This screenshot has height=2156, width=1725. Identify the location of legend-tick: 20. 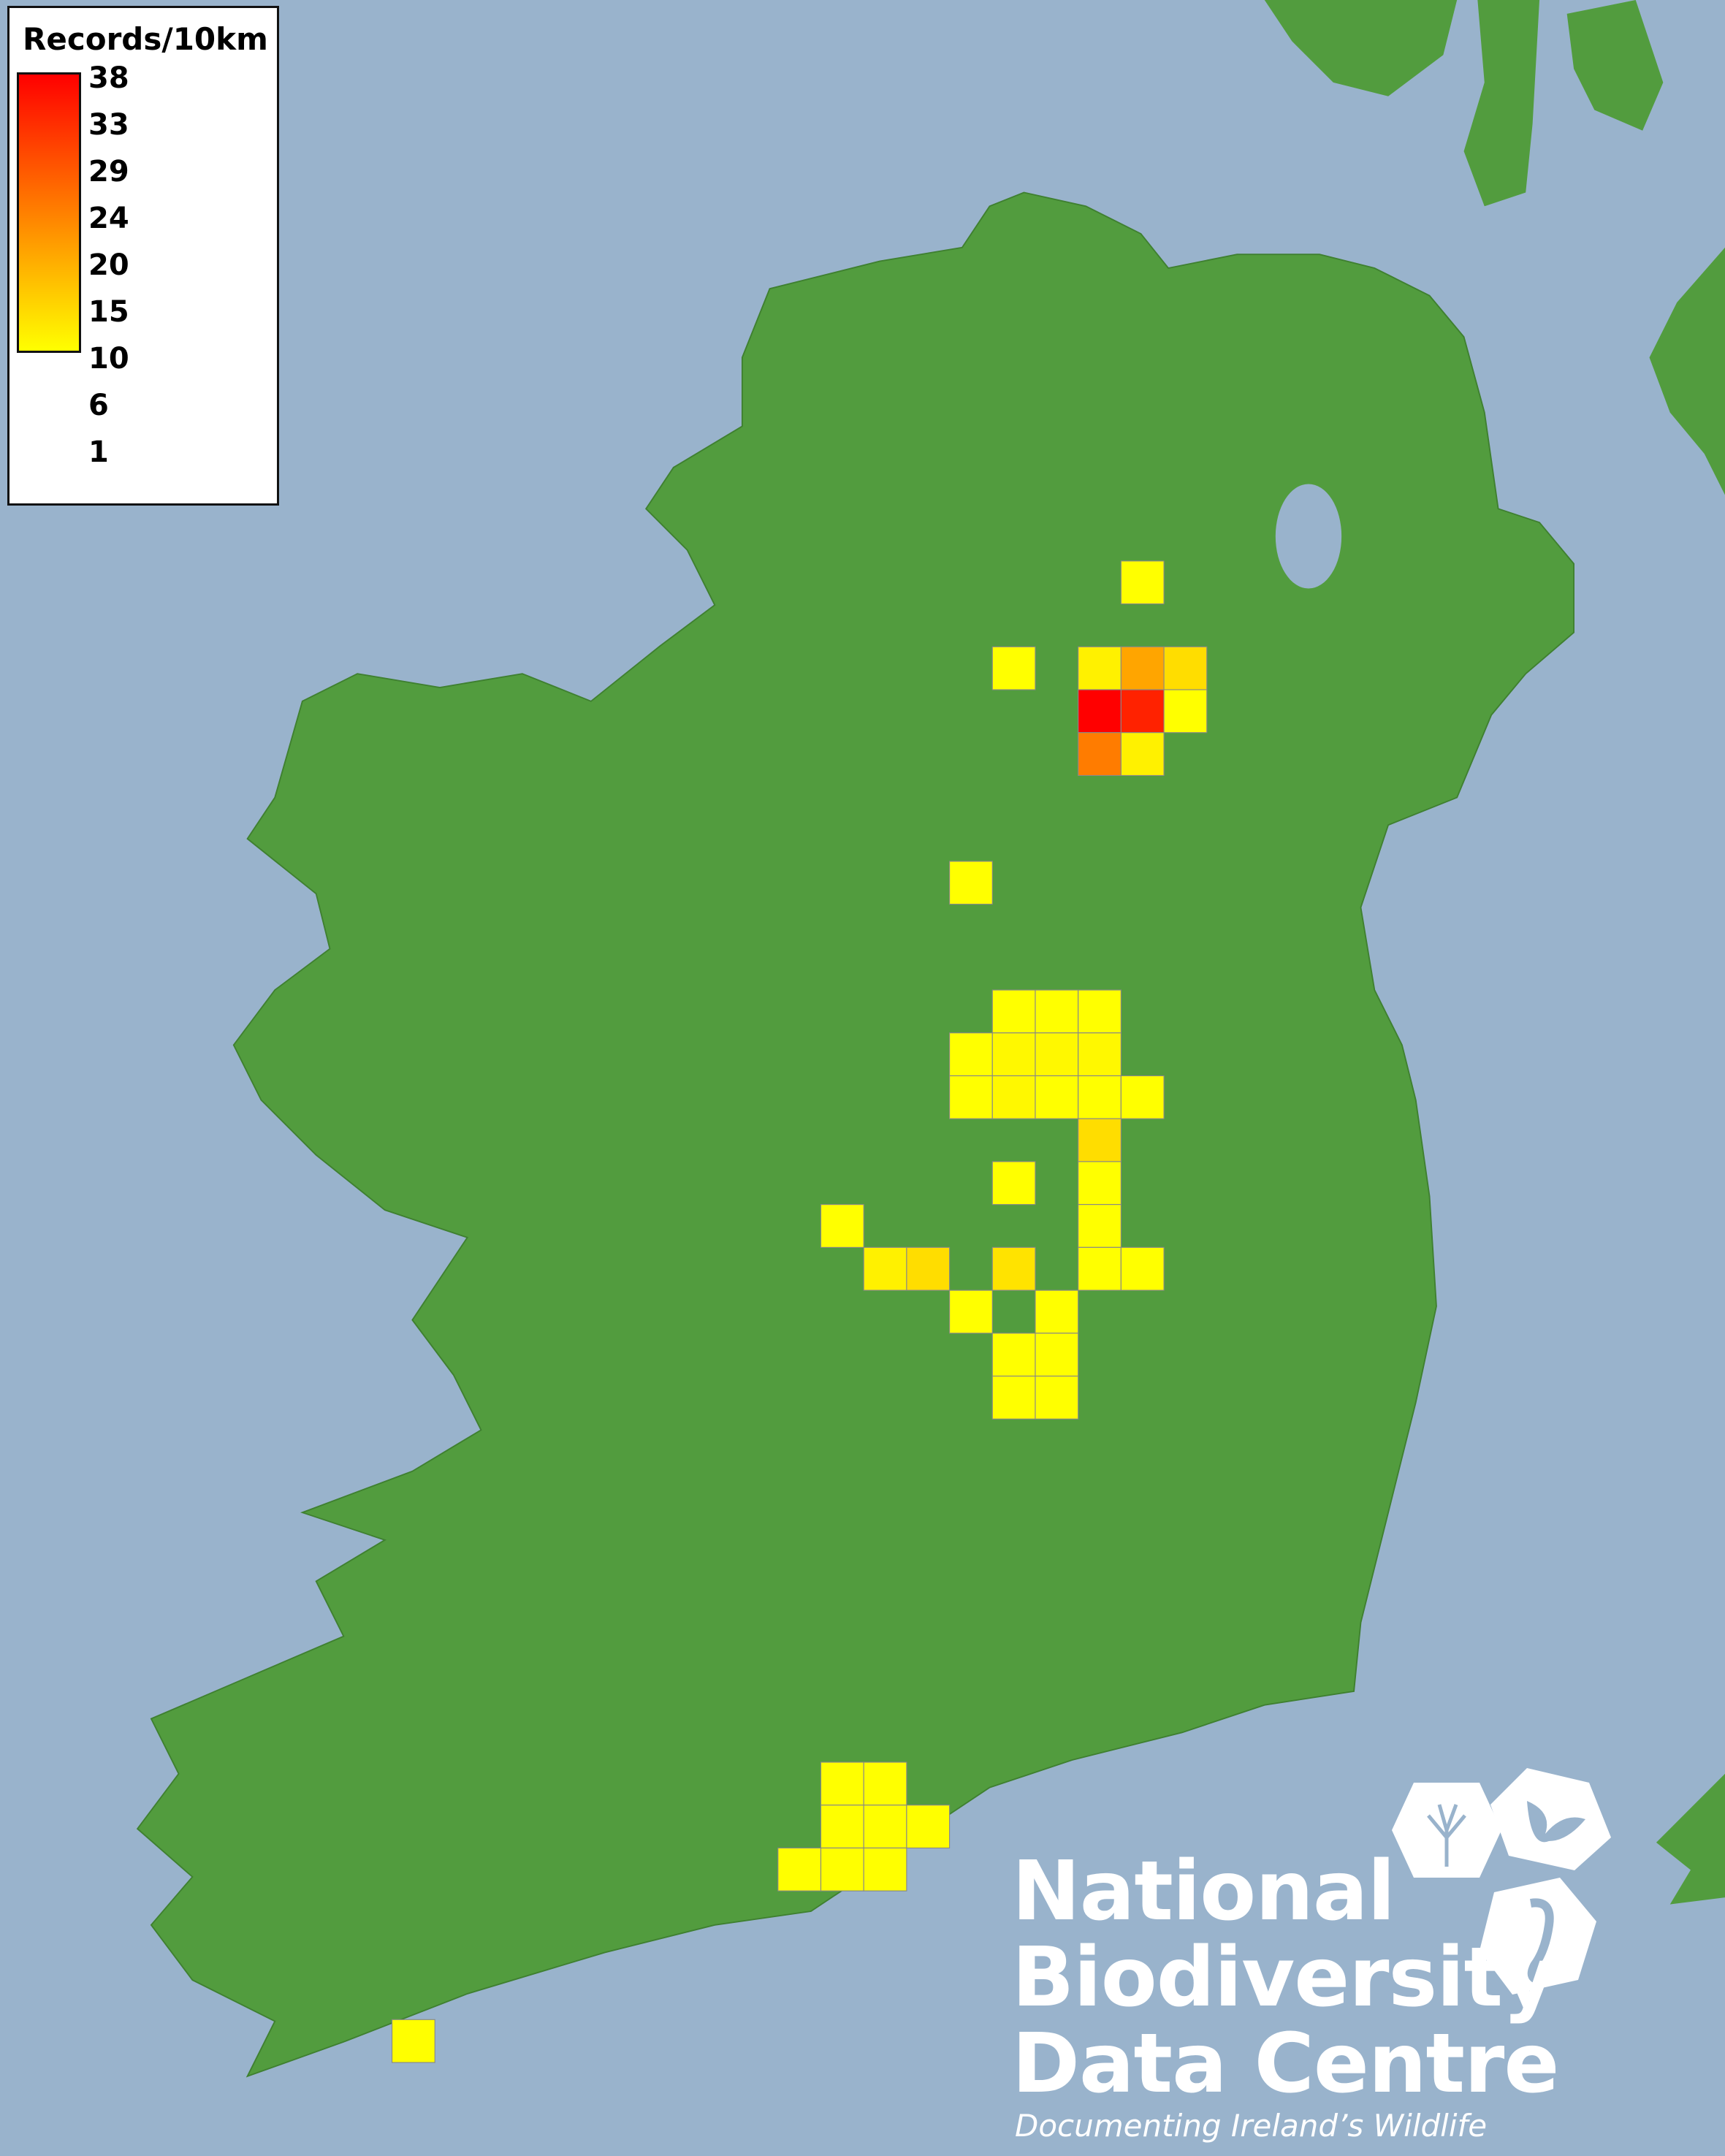
(109, 265).